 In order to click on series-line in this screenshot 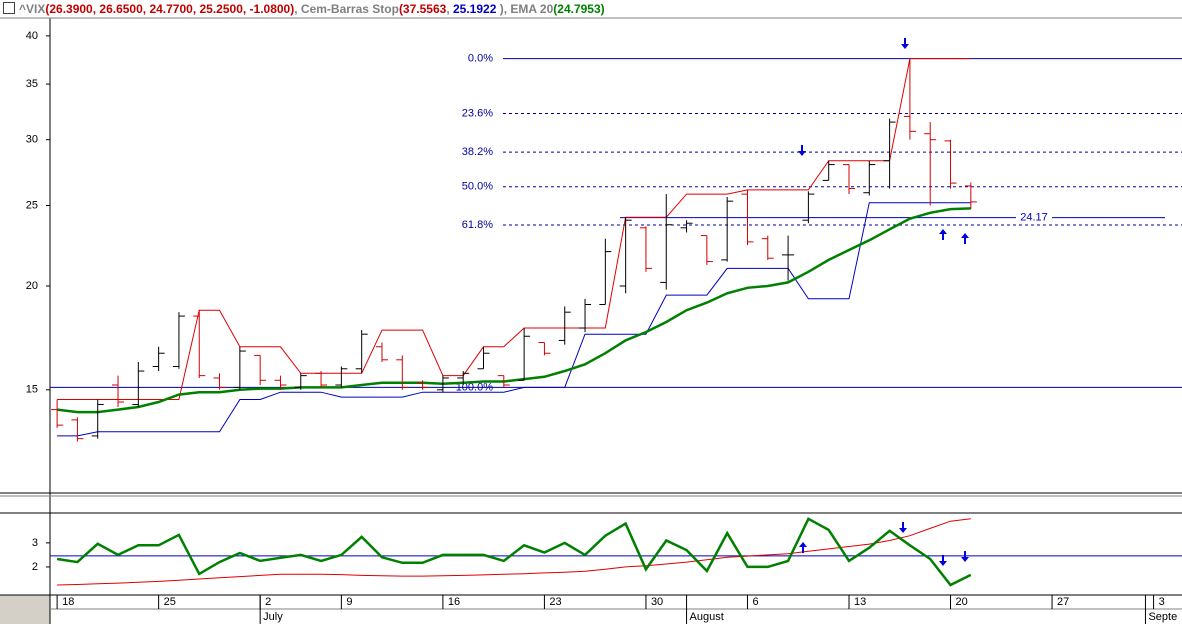, I will do `click(514, 552)`.